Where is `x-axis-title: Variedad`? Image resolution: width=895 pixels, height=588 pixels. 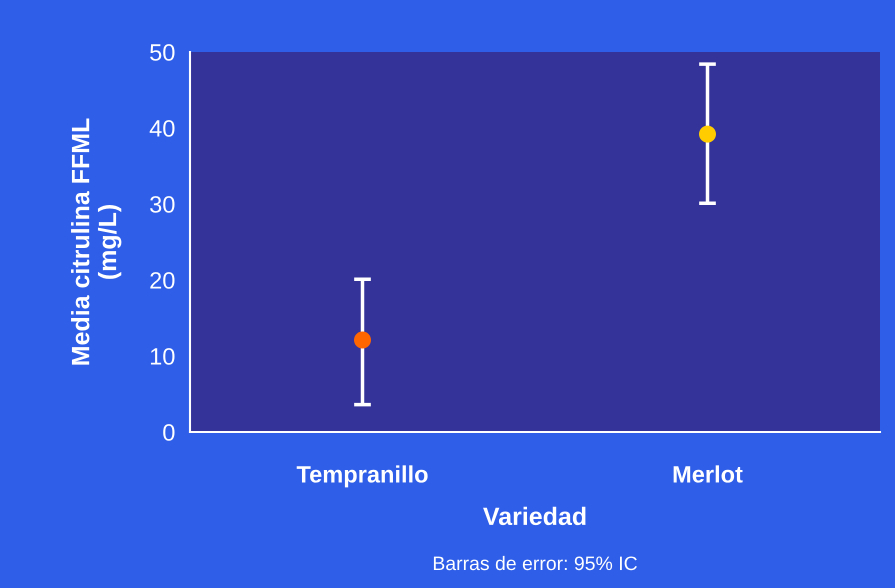
x-axis-title: Variedad is located at coordinates (534, 516).